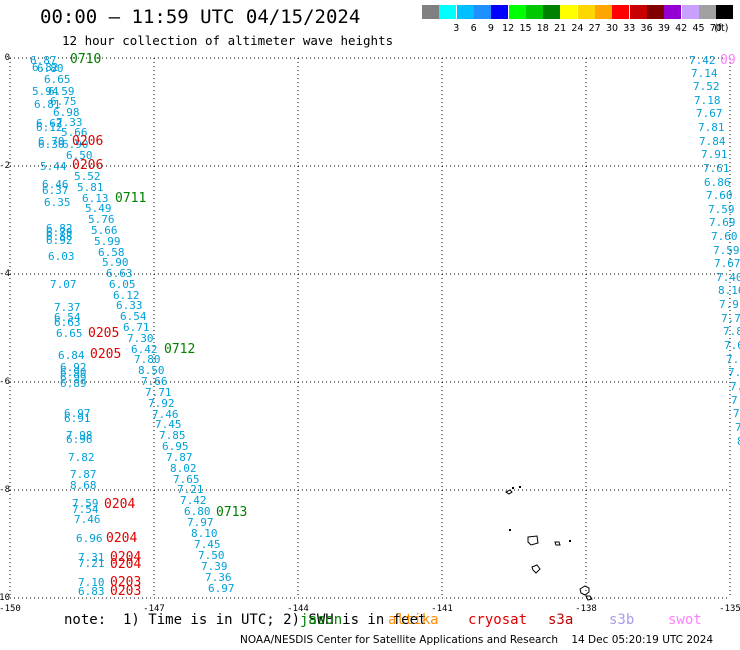  I want to click on swh-value: 7.82, so click(81, 457).